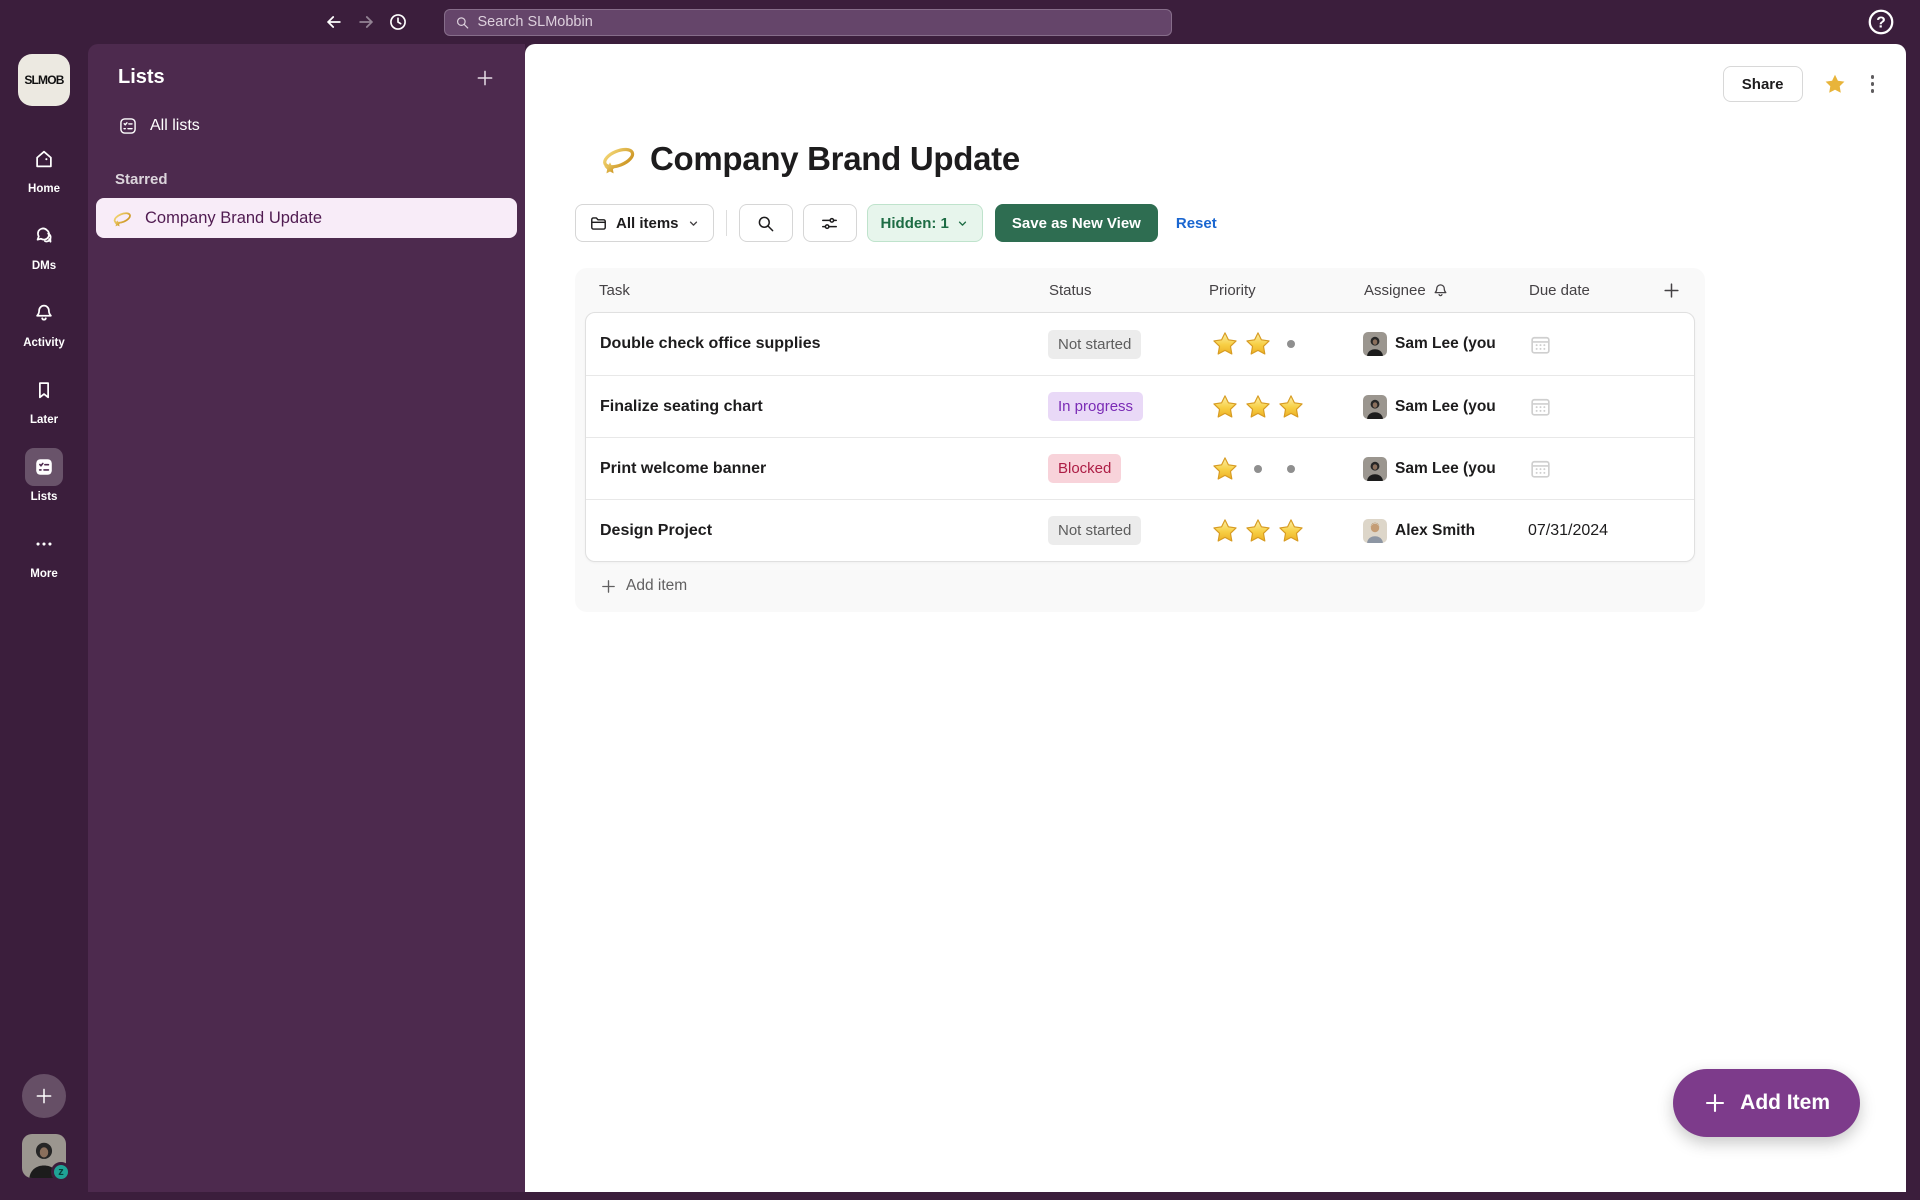  What do you see at coordinates (693, 223) in the screenshot?
I see `chevron-down-icon` at bounding box center [693, 223].